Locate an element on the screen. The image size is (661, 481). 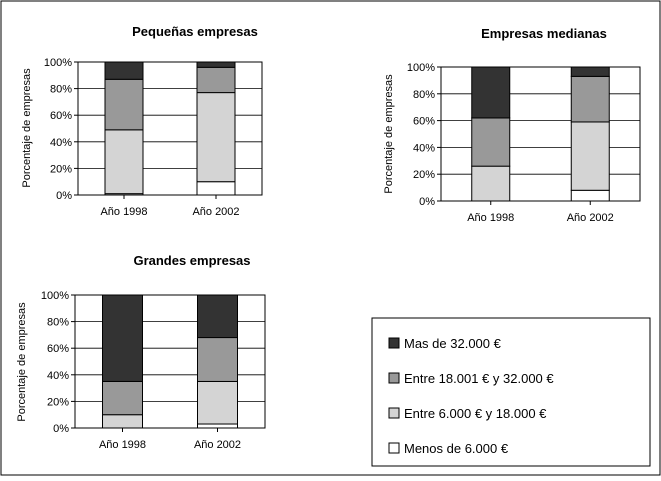
legend-label: Entre 18.001 € y 32.000 € is located at coordinates (479, 378).